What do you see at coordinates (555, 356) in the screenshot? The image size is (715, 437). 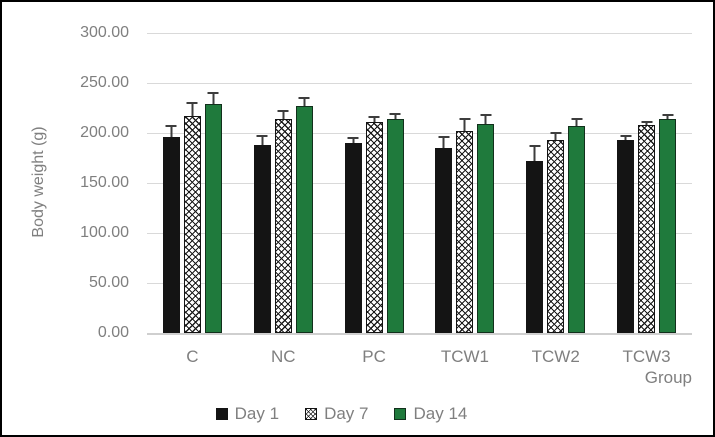 I see `x-tick-label-tcw2: TCW2` at bounding box center [555, 356].